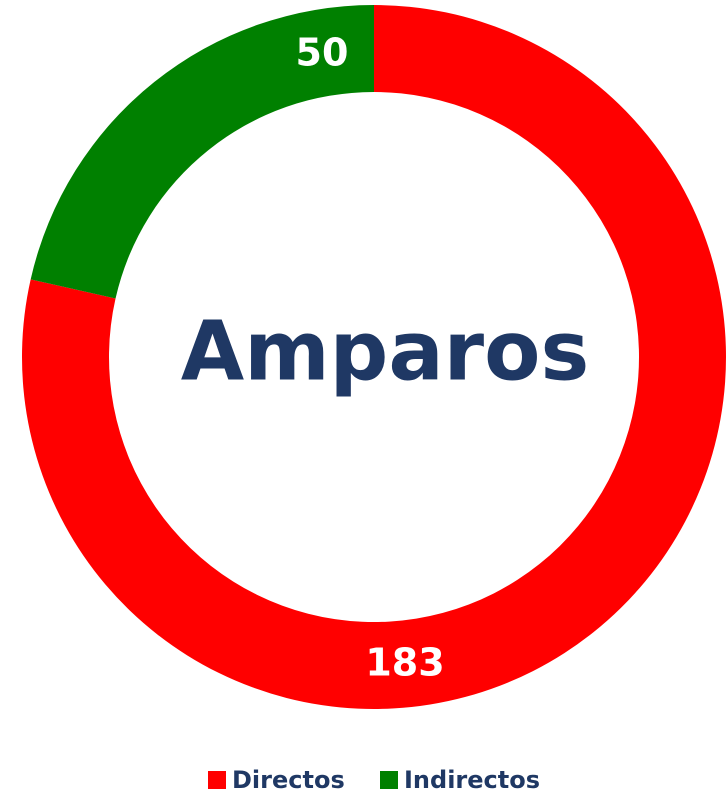  Describe the element at coordinates (322, 53) in the screenshot. I see `value-label: 50` at that location.